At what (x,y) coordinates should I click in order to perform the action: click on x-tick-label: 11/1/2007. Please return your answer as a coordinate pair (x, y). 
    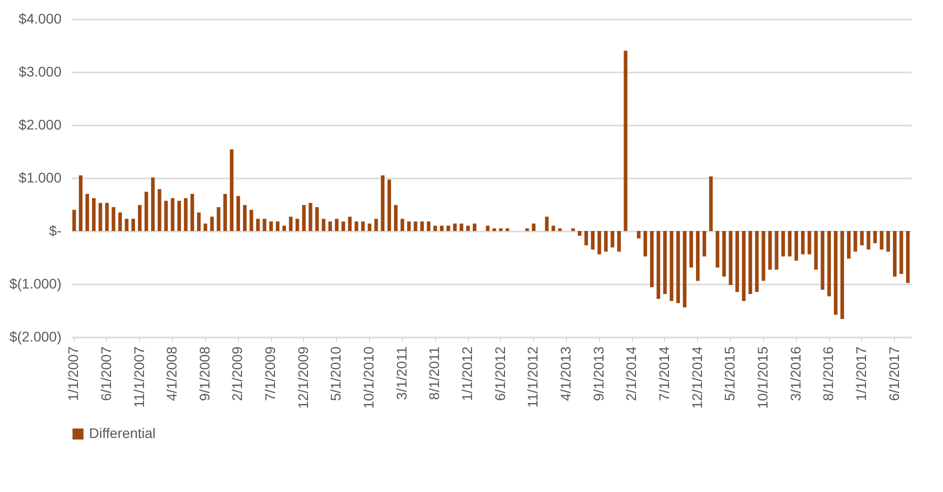
    Looking at the image, I should click on (138, 377).